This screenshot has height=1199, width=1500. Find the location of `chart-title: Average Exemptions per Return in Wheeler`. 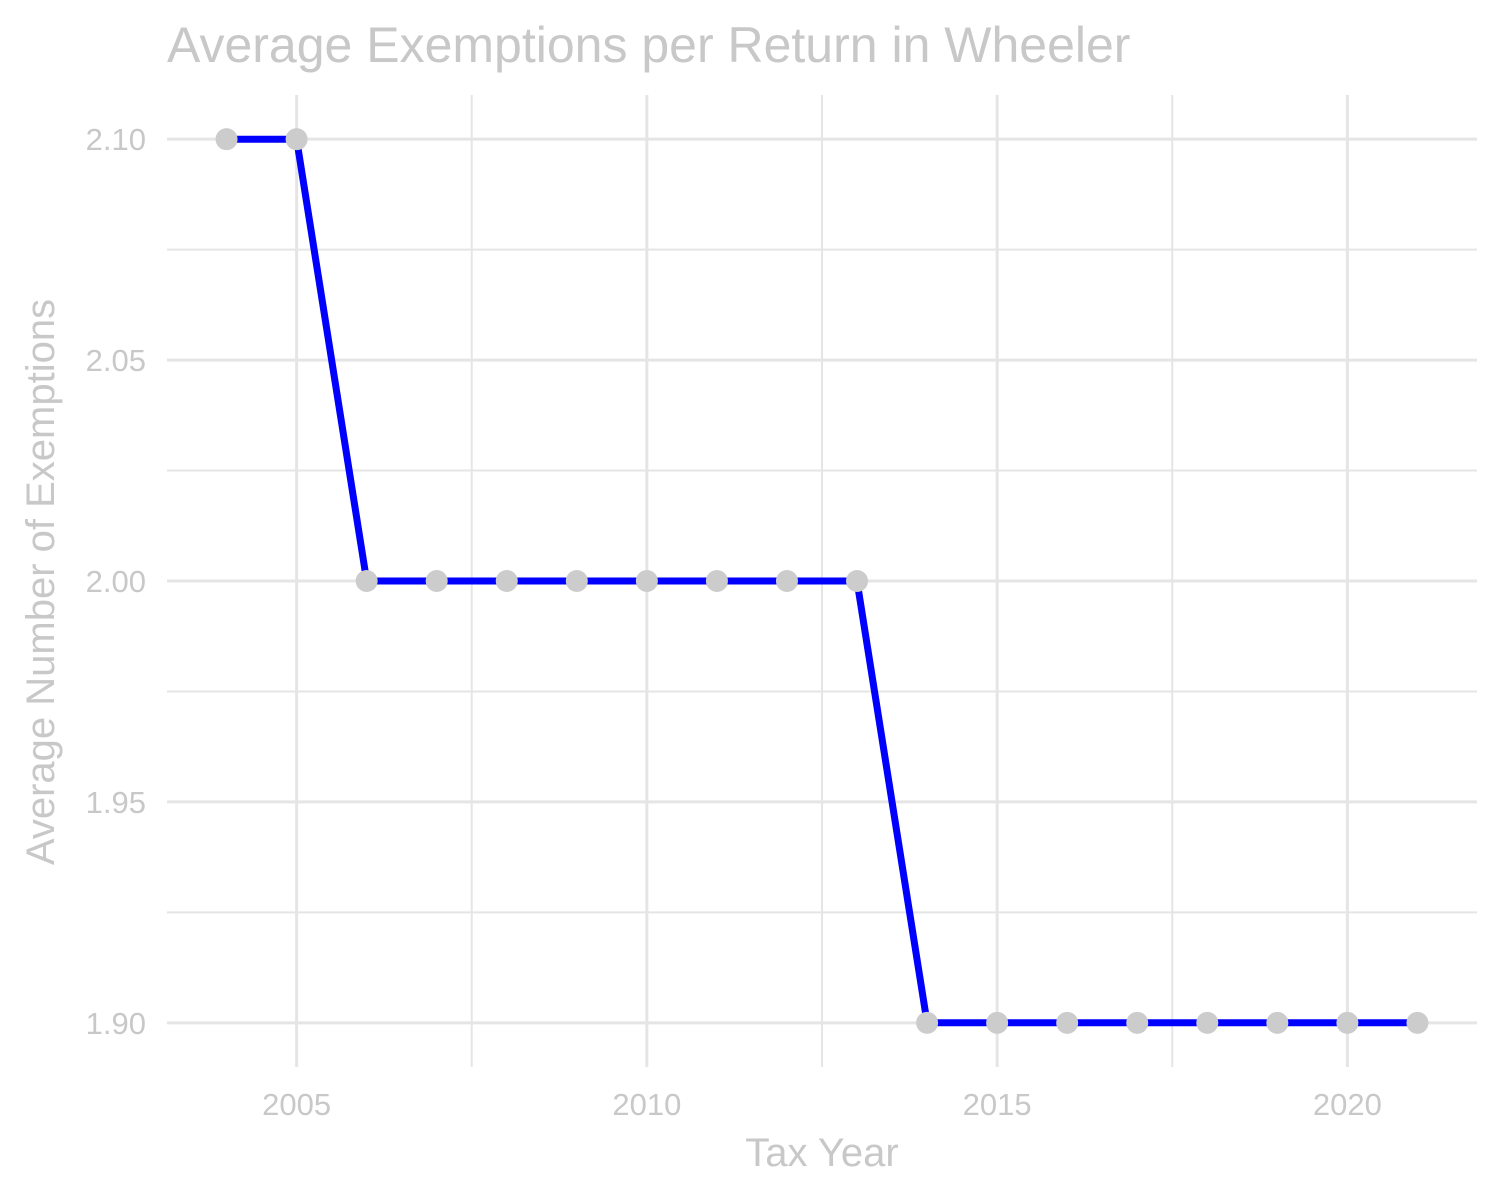

chart-title: Average Exemptions per Return in Wheeler is located at coordinates (648, 45).